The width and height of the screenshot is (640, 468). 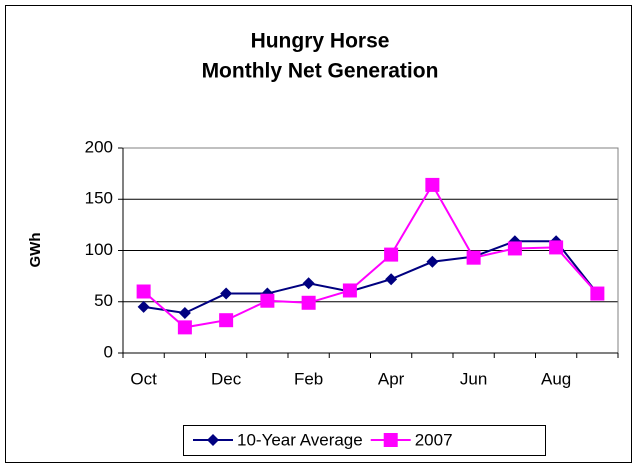 I want to click on x-tick-label: Feb, so click(x=308, y=378).